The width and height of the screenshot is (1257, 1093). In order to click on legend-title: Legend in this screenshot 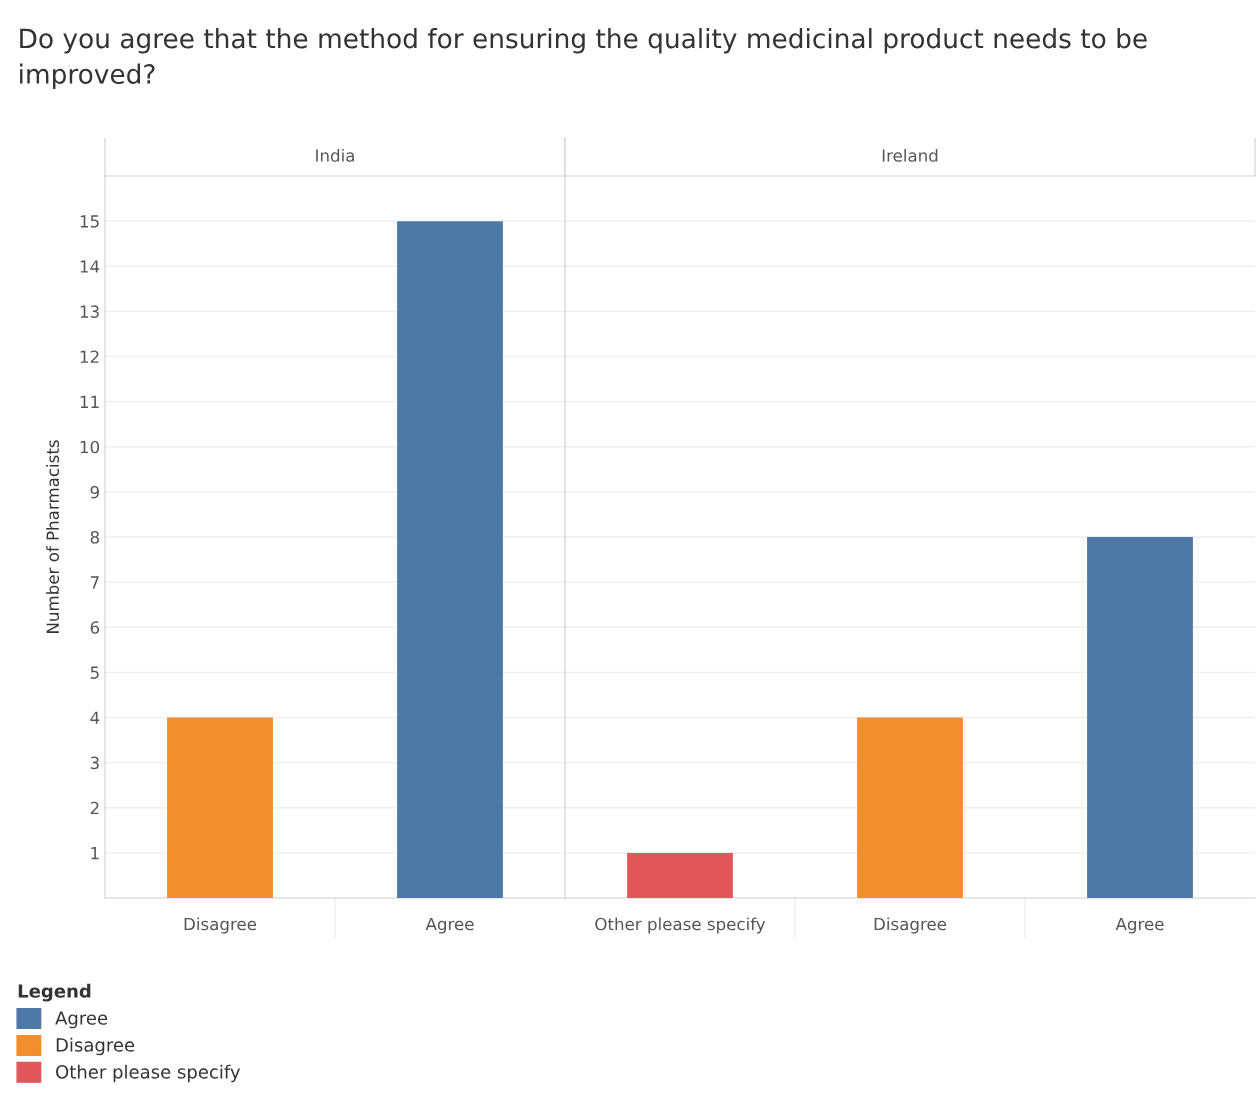, I will do `click(54, 992)`.